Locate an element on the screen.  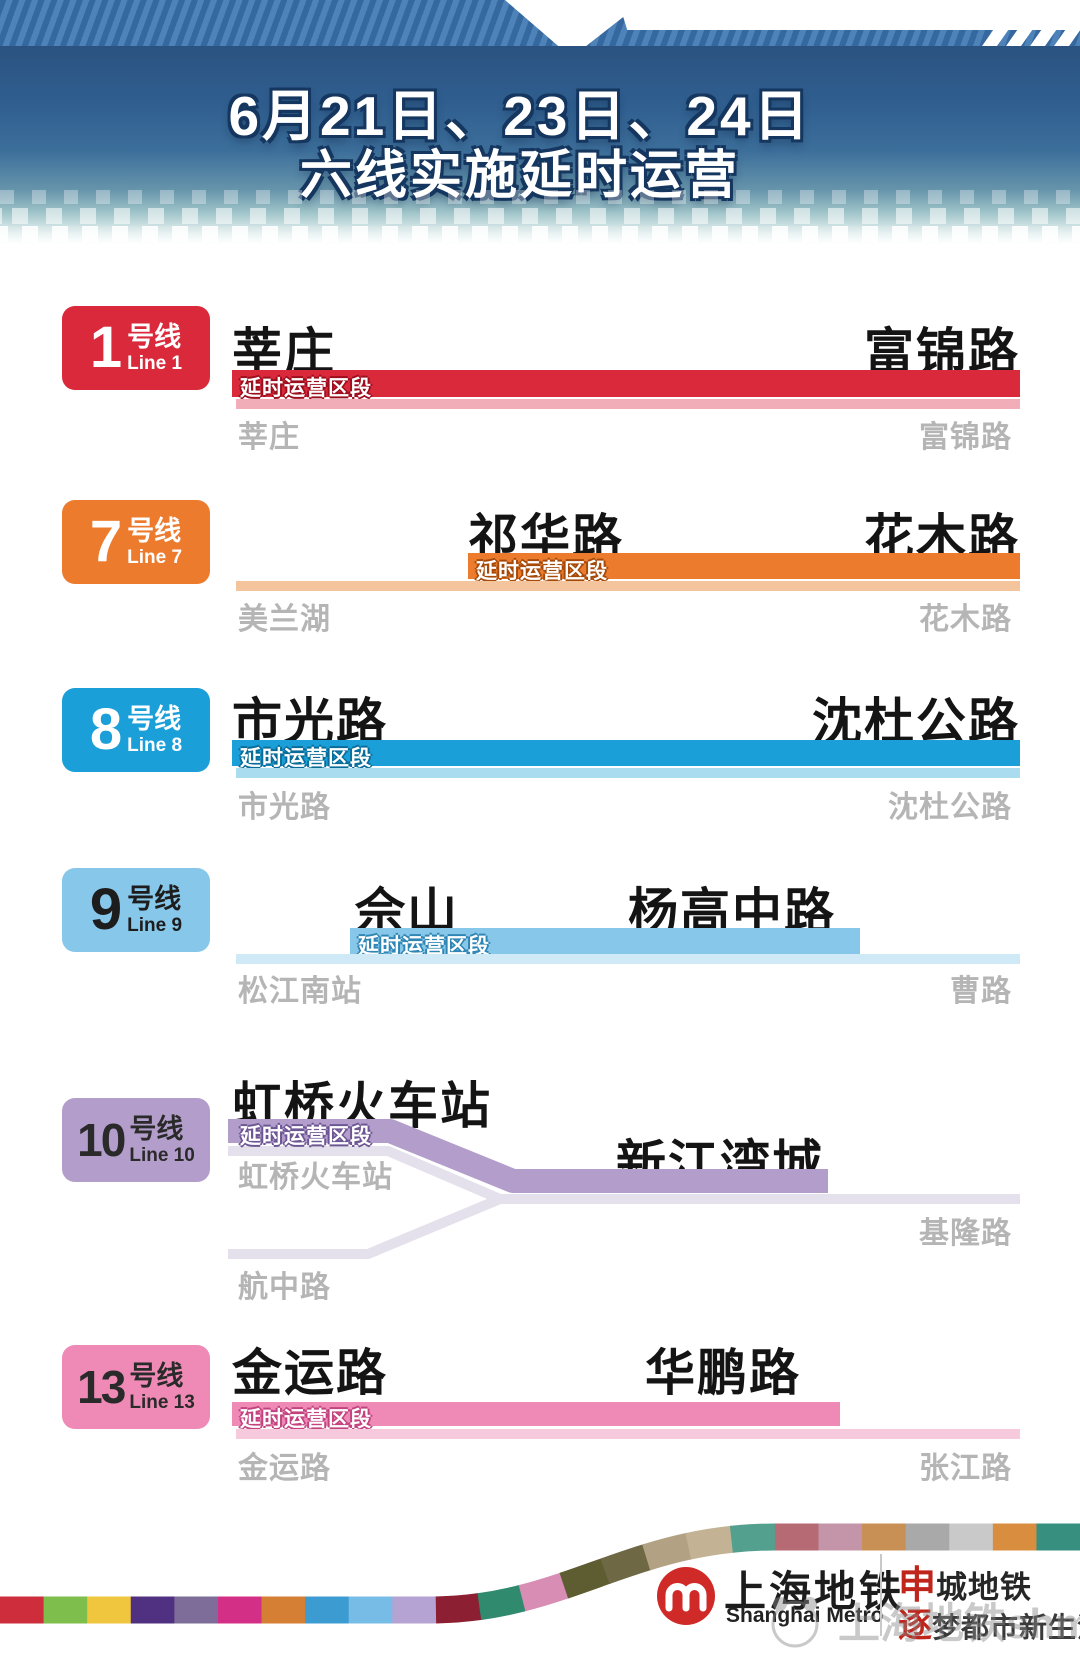
terminus-to: 沈杜公路 is located at coordinates (950, 807).